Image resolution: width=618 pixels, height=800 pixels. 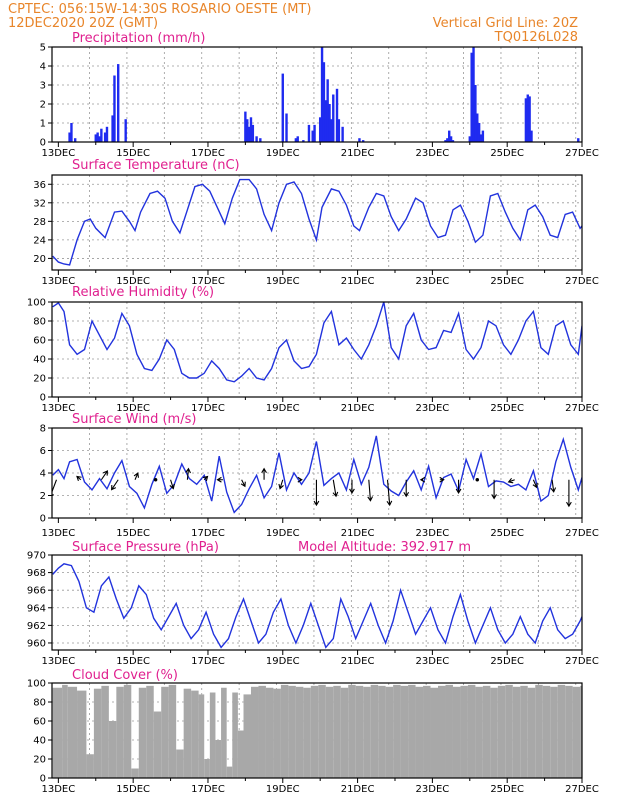 I want to click on series-line, so click(x=317, y=474).